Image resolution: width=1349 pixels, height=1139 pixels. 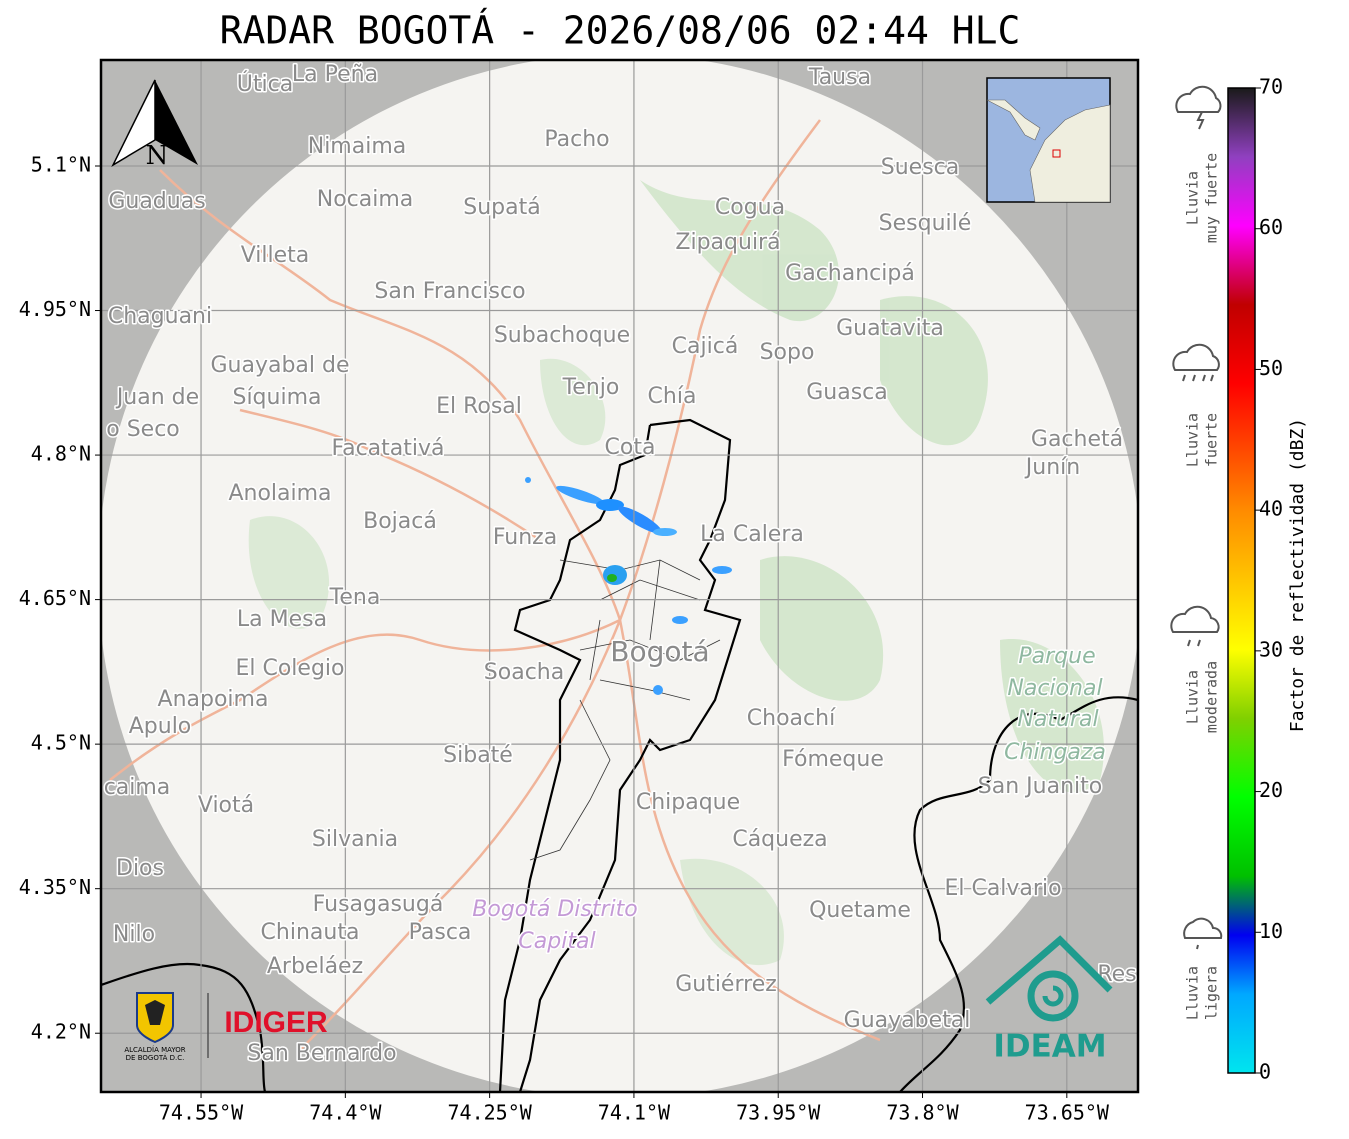 What do you see at coordinates (55, 598) in the screenshot?
I see `y-tick-label: 4.65°N` at bounding box center [55, 598].